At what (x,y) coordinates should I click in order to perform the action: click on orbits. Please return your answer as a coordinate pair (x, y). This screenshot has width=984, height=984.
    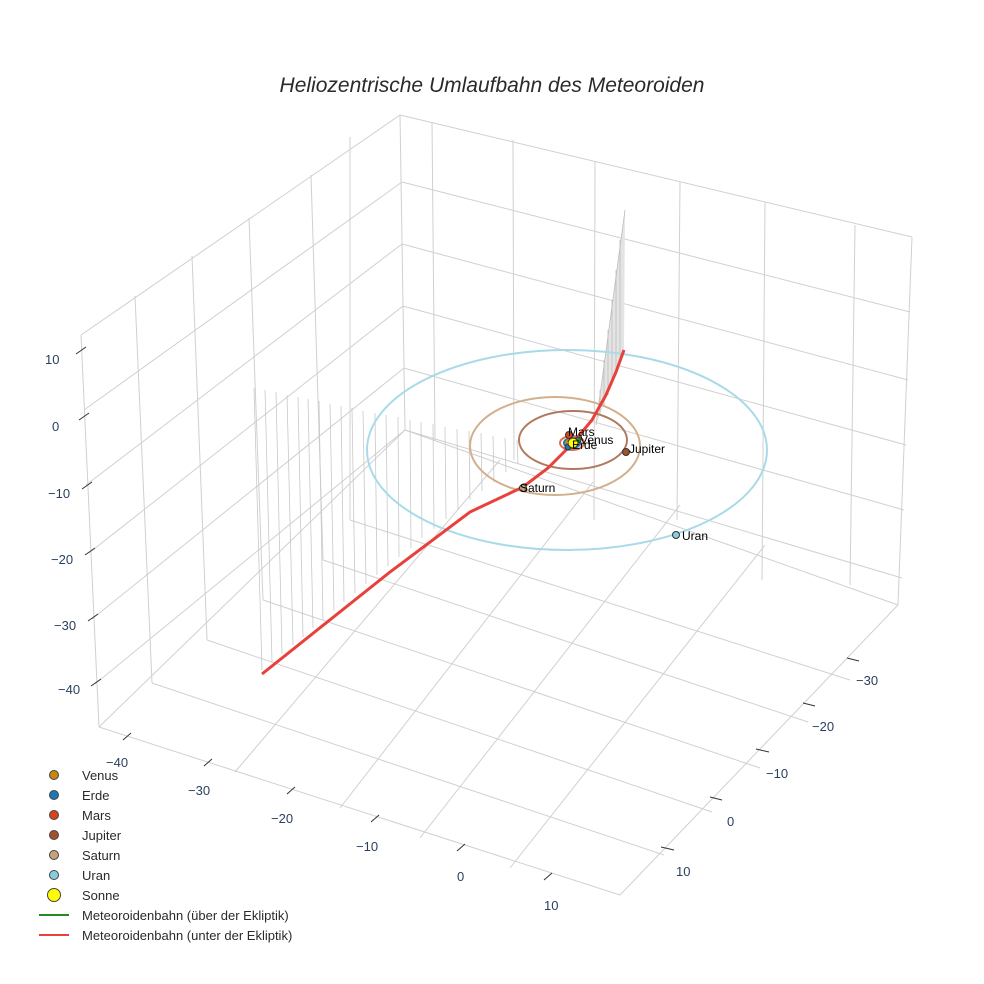
    Looking at the image, I should click on (567, 450).